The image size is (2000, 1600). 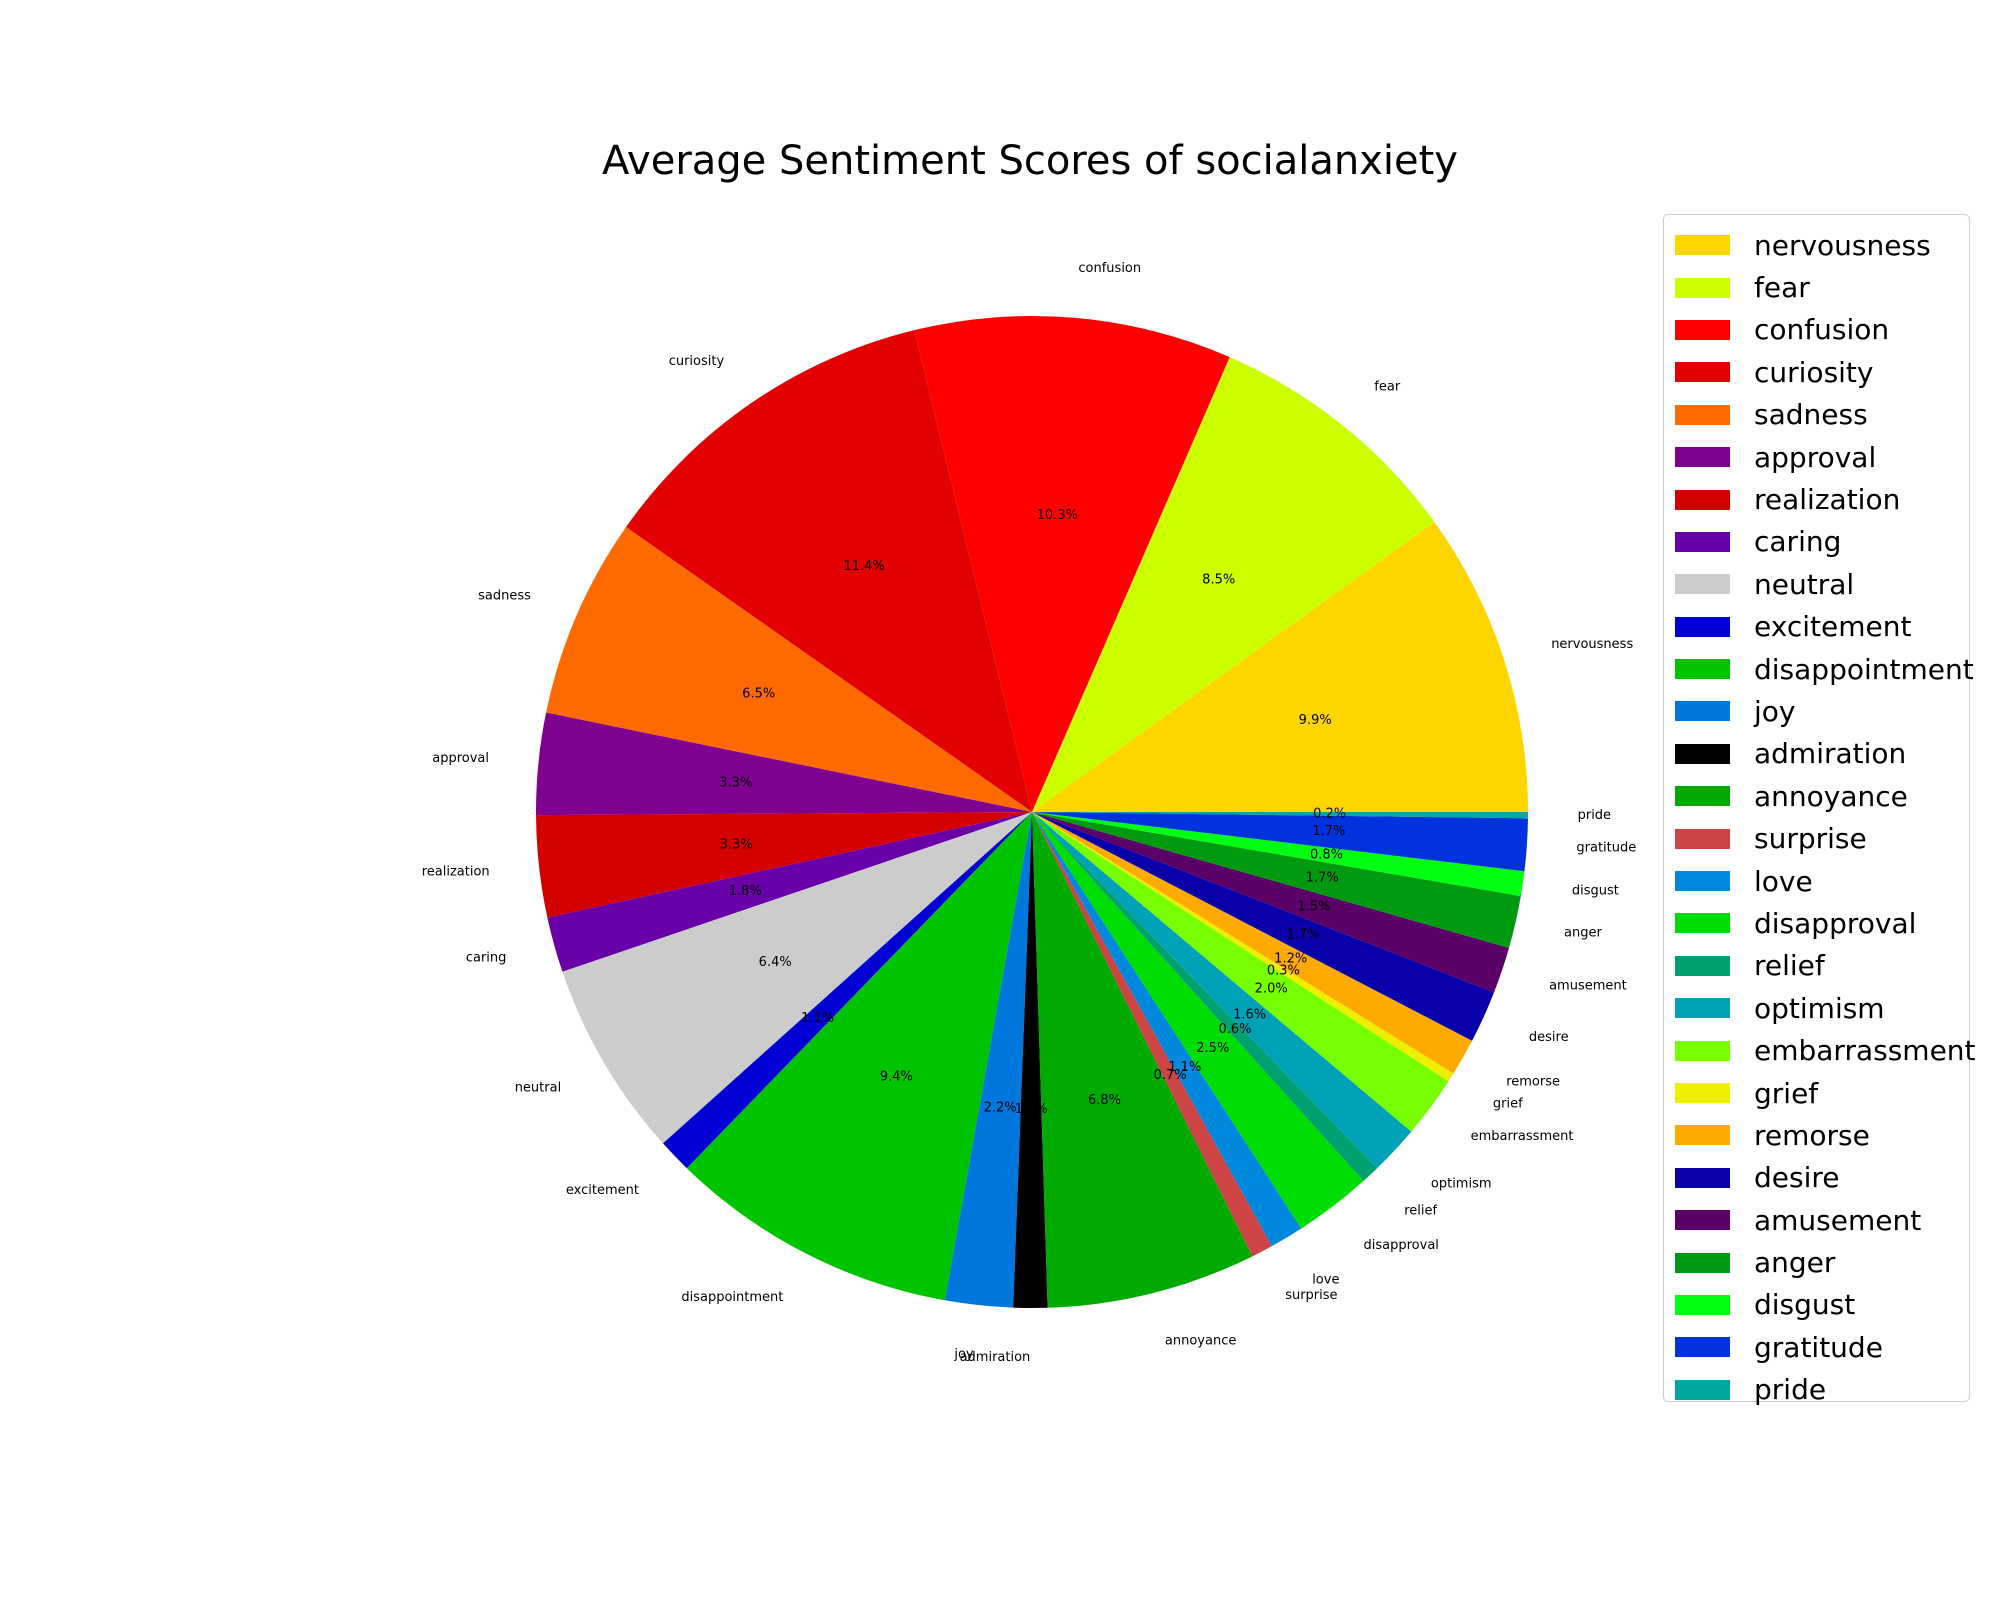 What do you see at coordinates (732, 1297) in the screenshot?
I see `slice-label-disappointment: disappointment` at bounding box center [732, 1297].